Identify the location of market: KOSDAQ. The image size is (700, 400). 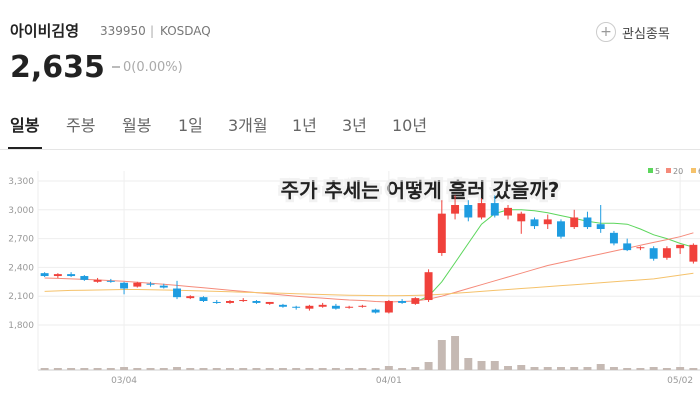
(185, 31).